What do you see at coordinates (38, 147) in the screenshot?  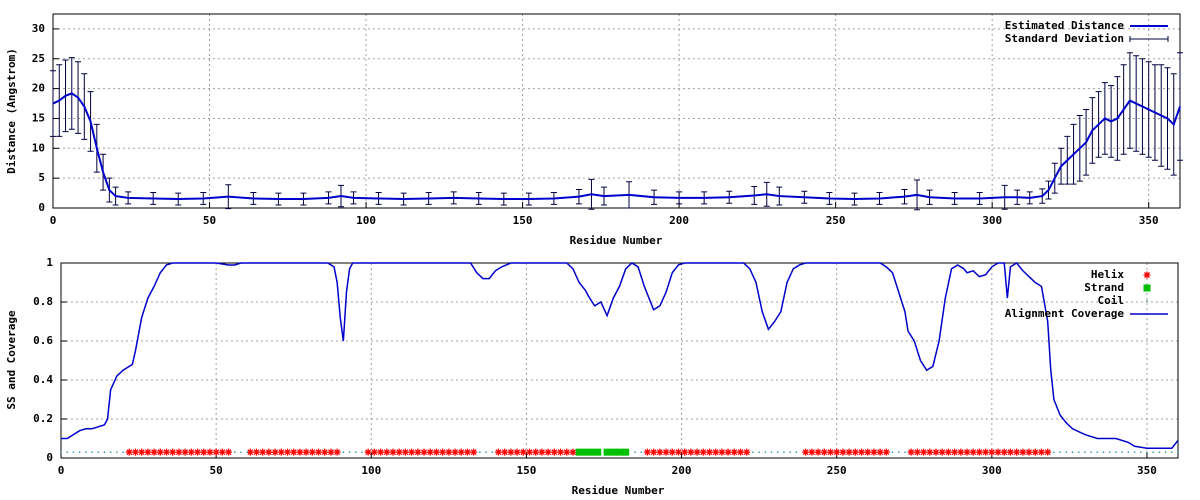 I see `y-tick-label: 10` at bounding box center [38, 147].